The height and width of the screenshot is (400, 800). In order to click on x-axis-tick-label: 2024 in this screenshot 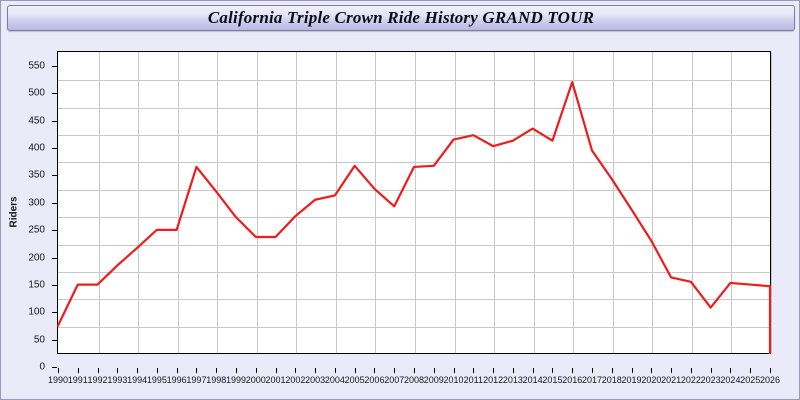, I will do `click(730, 380)`.